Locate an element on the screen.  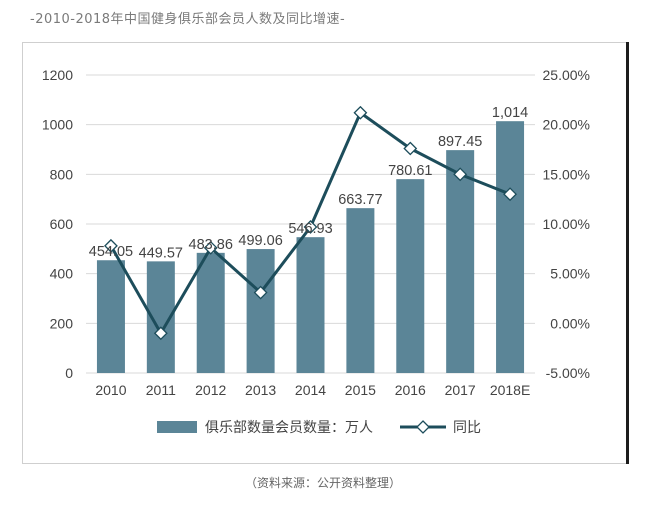
x-tick-label: 2014 is located at coordinates (310, 390).